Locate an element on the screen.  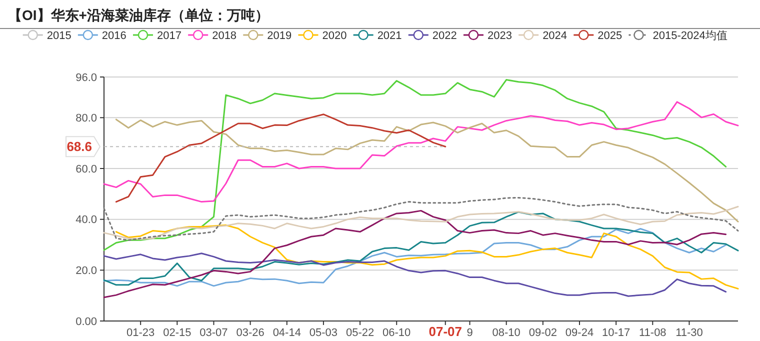
x-tick-label: 03-26 is located at coordinates (250, 333).